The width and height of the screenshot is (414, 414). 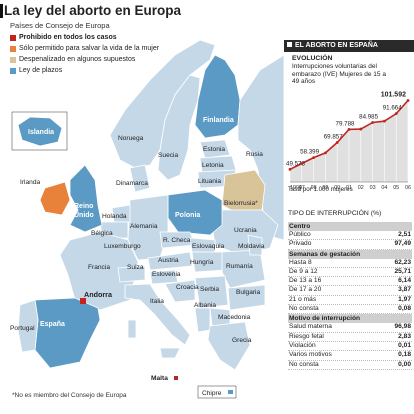 I want to click on row-label: Hasta 8, so click(x=300, y=262).